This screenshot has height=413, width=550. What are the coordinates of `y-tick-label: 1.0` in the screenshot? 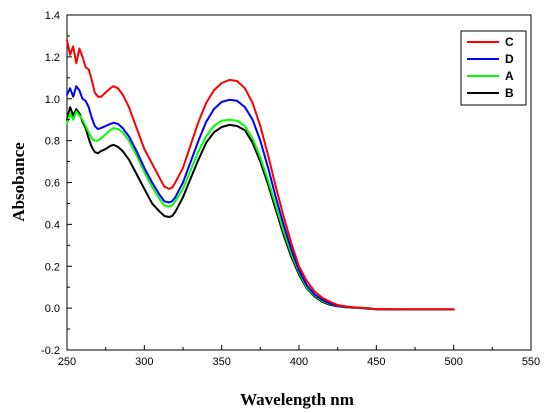 It's located at (52, 100).